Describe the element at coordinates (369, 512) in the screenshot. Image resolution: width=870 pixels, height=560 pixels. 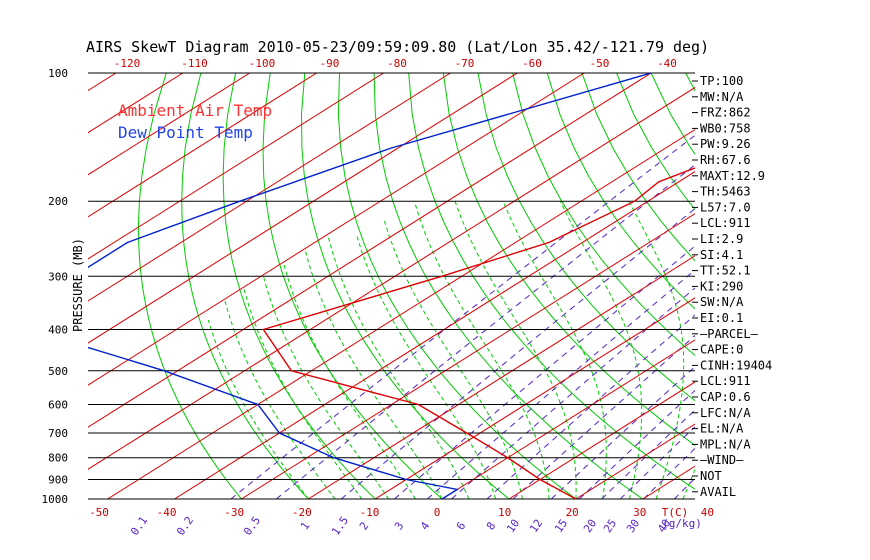
I see `bottom-tick-label: -10` at that location.